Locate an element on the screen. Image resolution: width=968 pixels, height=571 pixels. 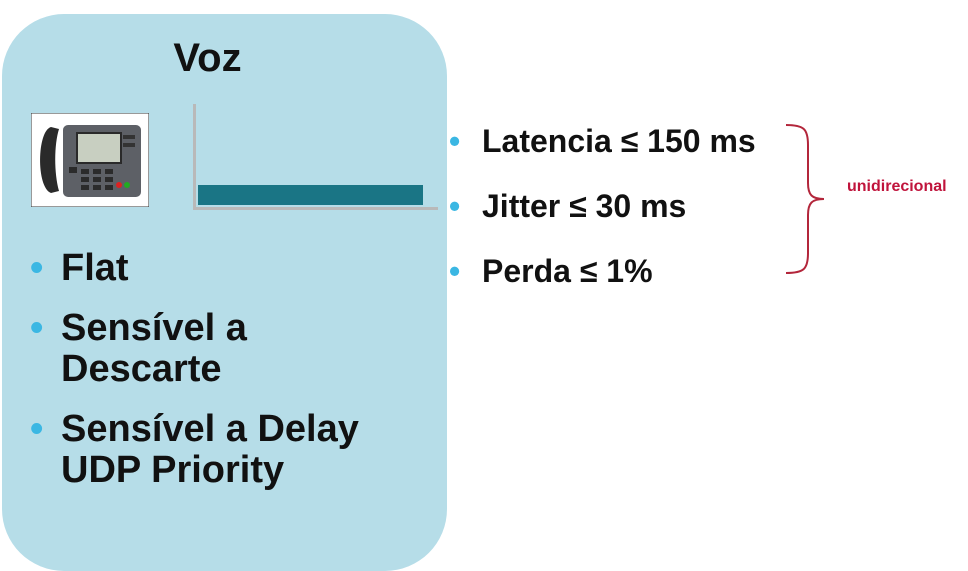
ip-phone-icon is located at coordinates (90, 160).